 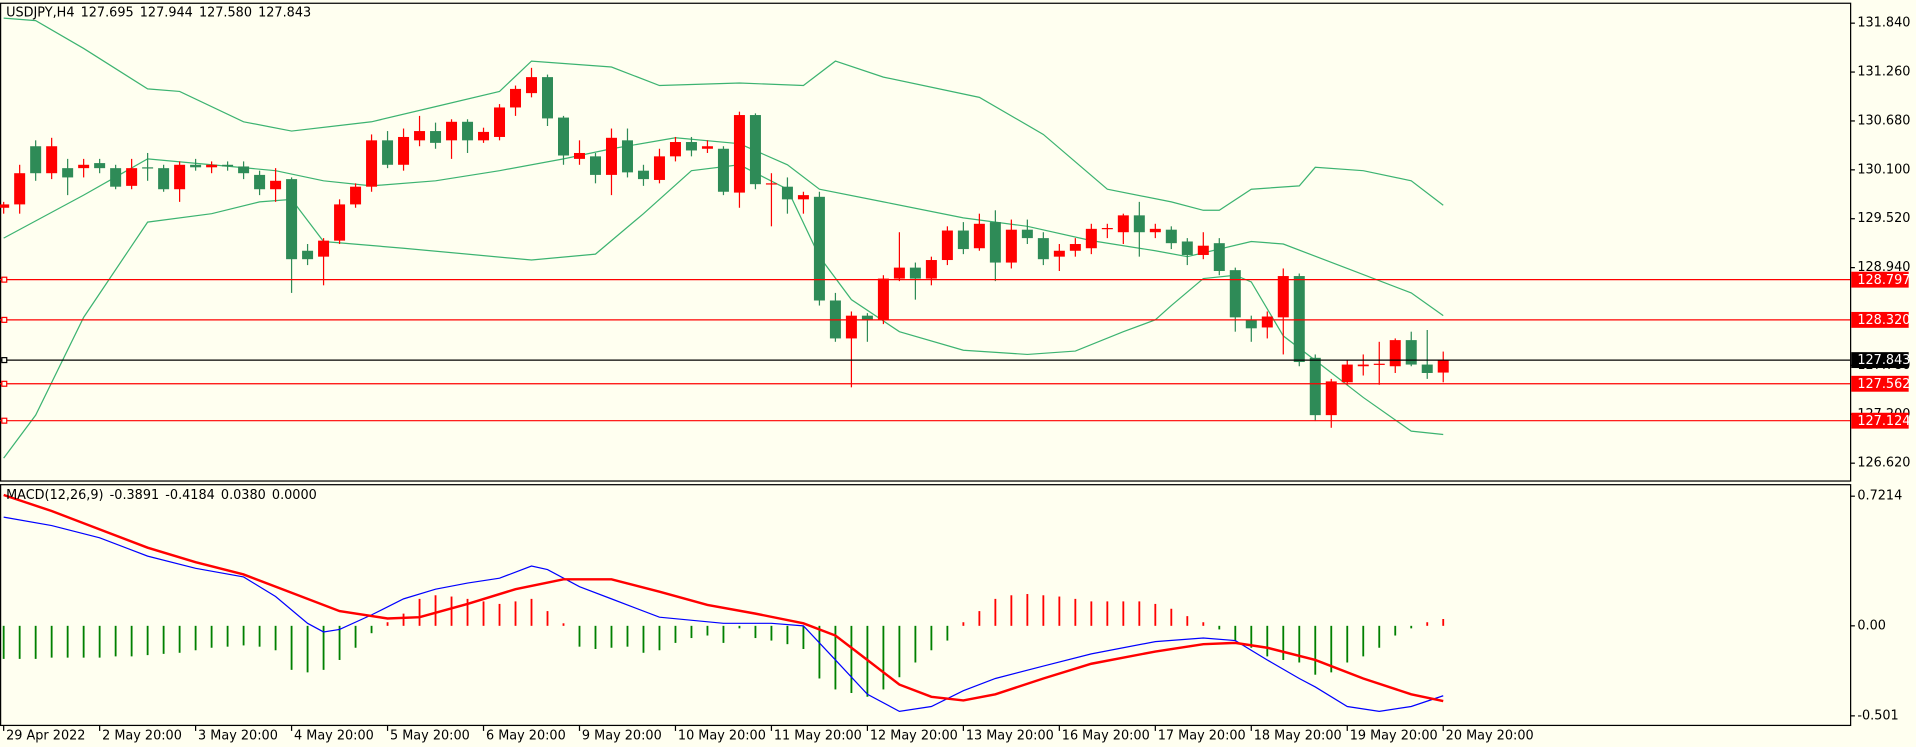 I want to click on x-tick-label: 3 May 20:00, so click(x=238, y=735).